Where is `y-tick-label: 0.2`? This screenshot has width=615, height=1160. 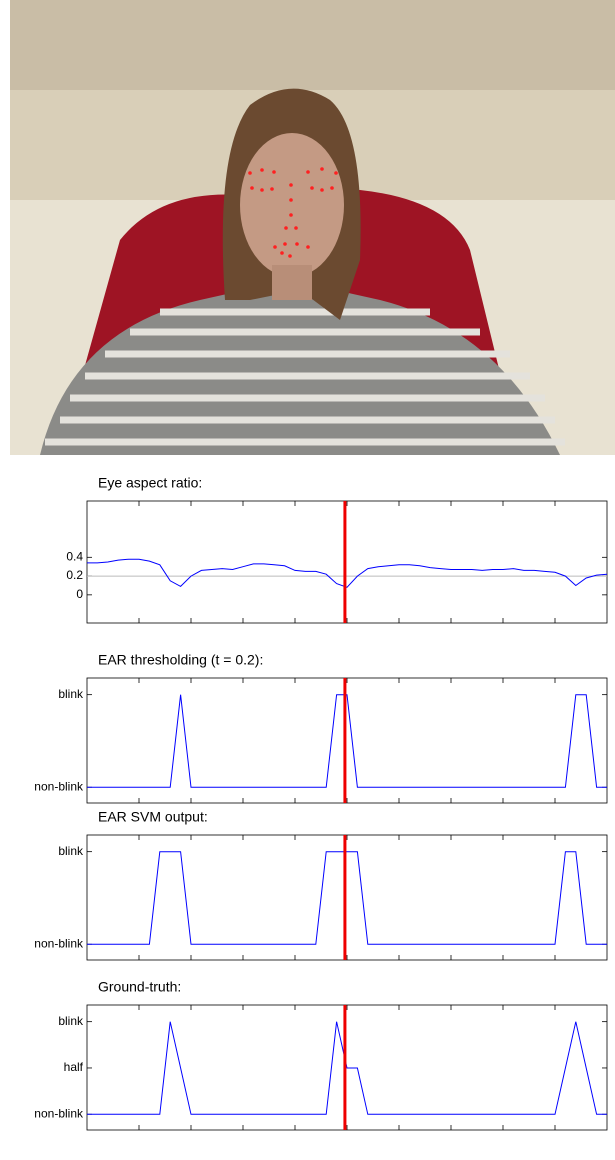 y-tick-label: 0.2 is located at coordinates (74, 575).